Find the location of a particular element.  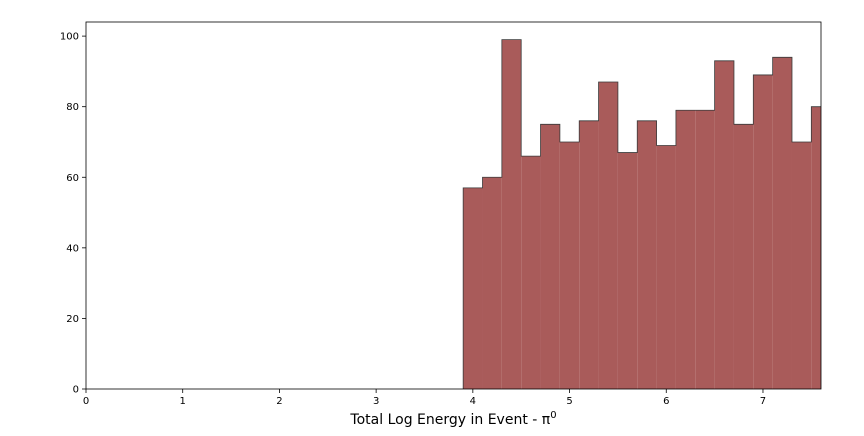

x-tick-label: 2 is located at coordinates (279, 401).